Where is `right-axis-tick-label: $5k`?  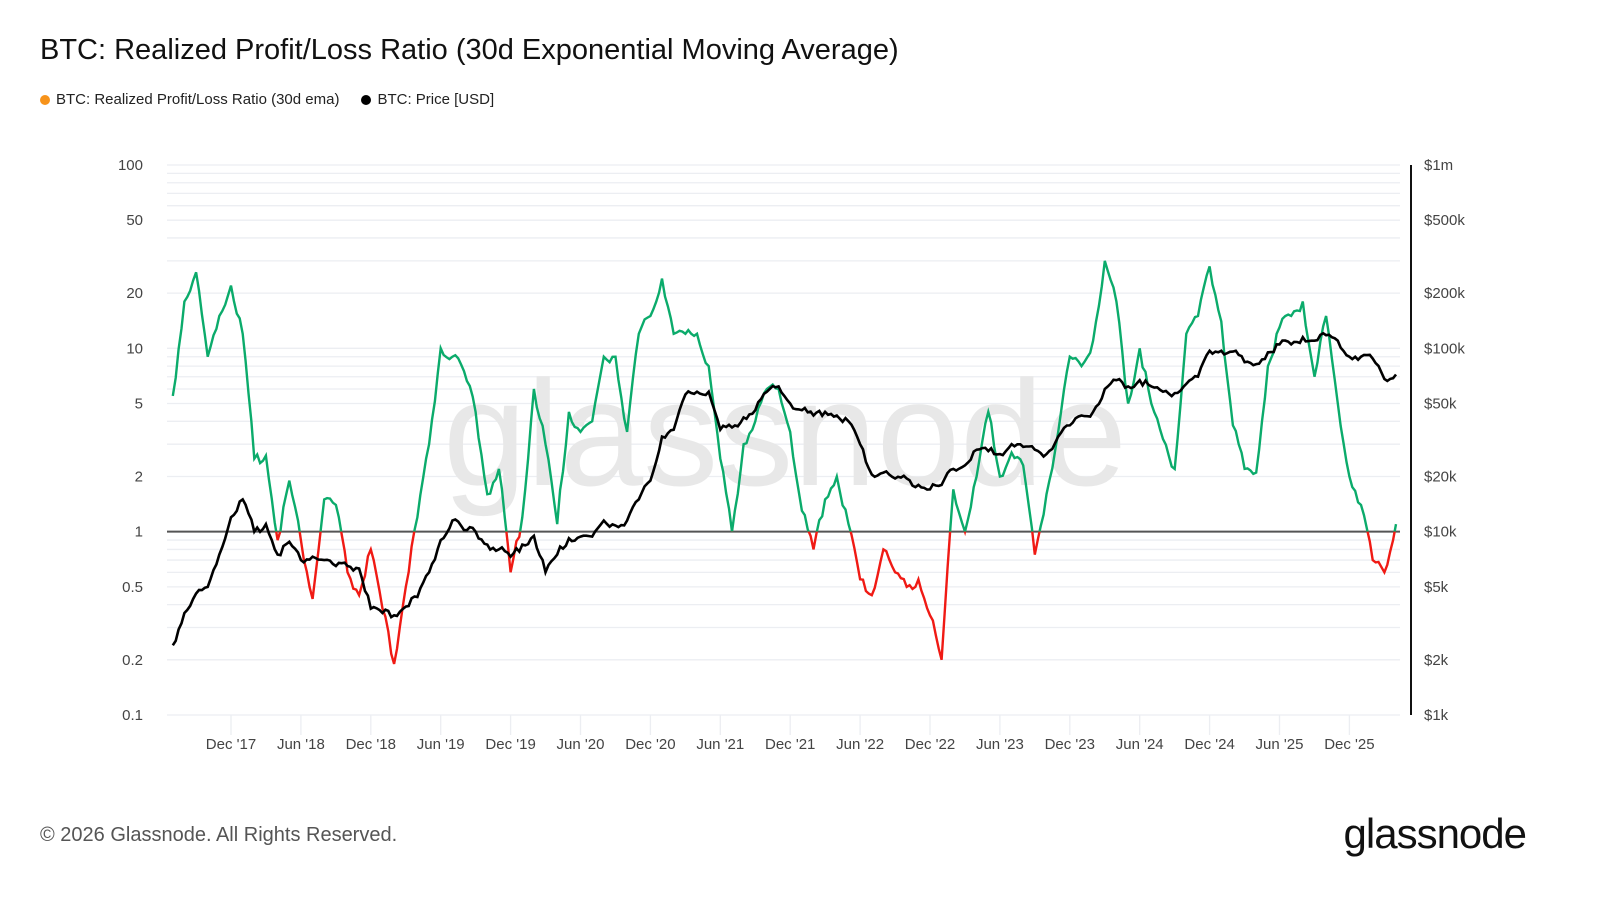 right-axis-tick-label: $5k is located at coordinates (1436, 587).